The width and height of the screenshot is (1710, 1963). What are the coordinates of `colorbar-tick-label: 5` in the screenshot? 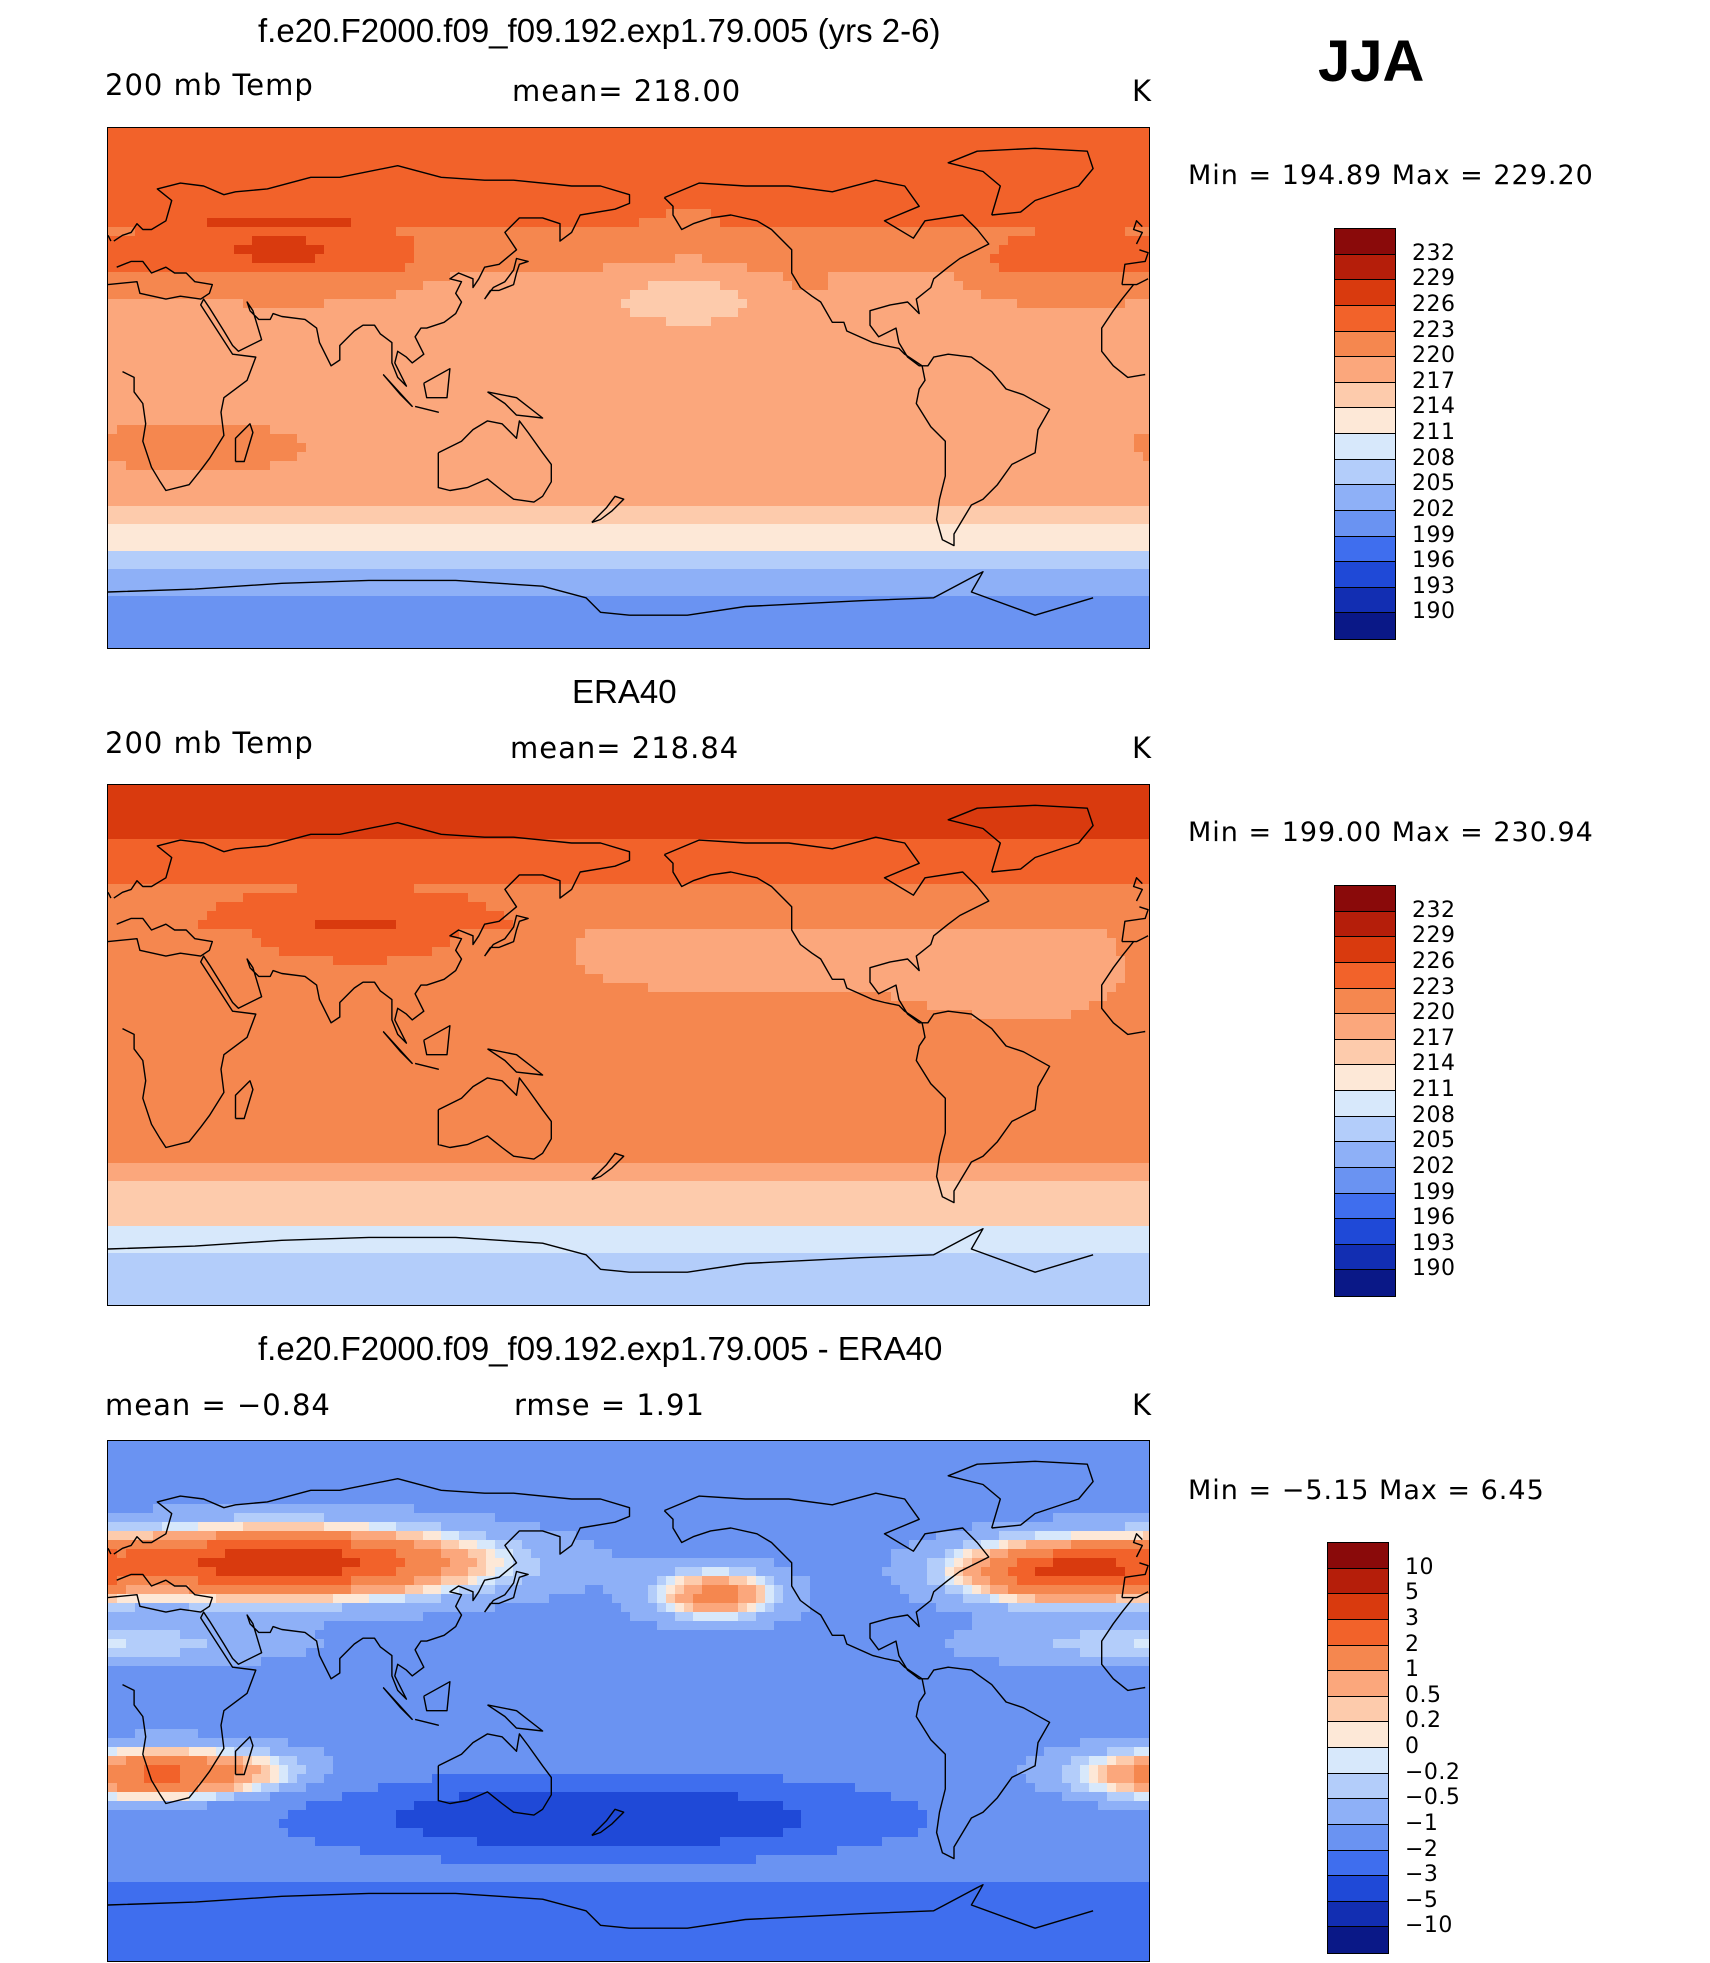 It's located at (1412, 1592).